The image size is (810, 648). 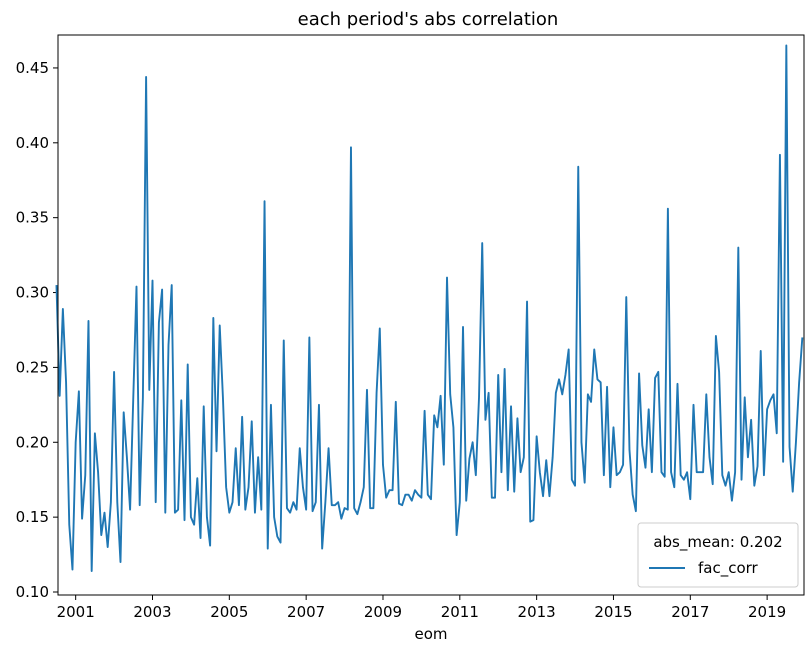 I want to click on x-tick-label: 2013, so click(x=537, y=612).